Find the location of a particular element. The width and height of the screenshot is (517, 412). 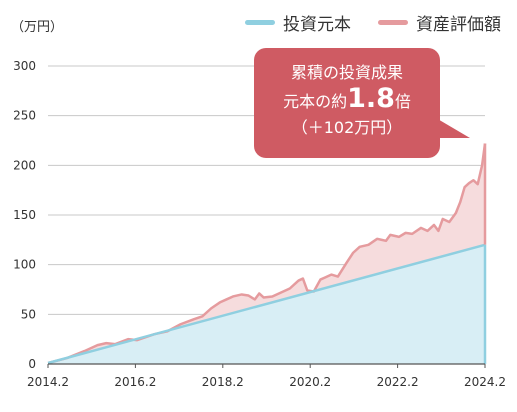

callout-box: 累積の投資成果 元本の約1.8倍 （＋102万円） is located at coordinates (347, 103).